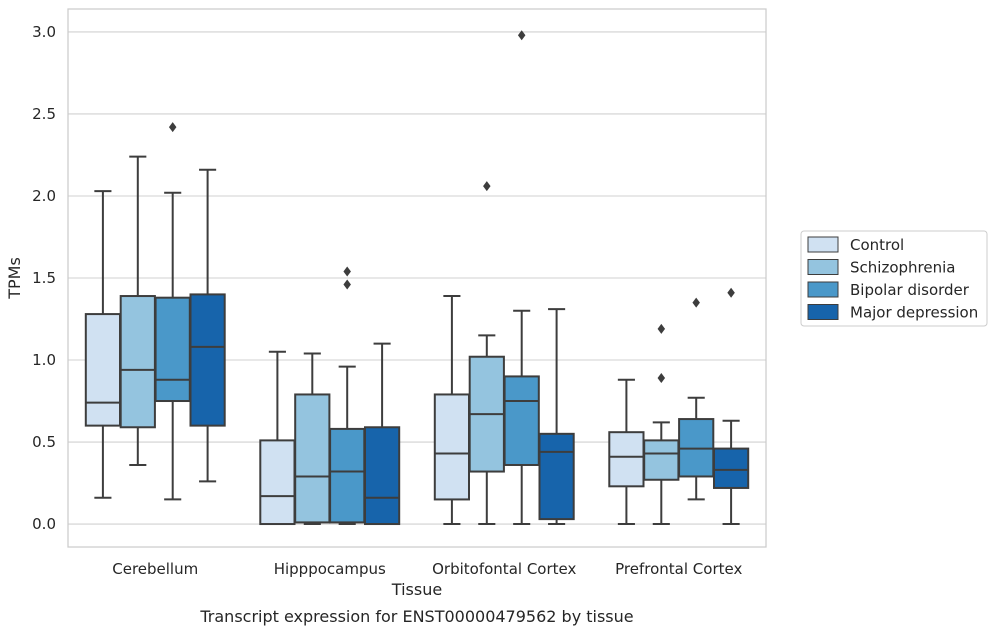 Image resolution: width=997 pixels, height=638 pixels. I want to click on y-tick-label: 0.0, so click(44, 524).